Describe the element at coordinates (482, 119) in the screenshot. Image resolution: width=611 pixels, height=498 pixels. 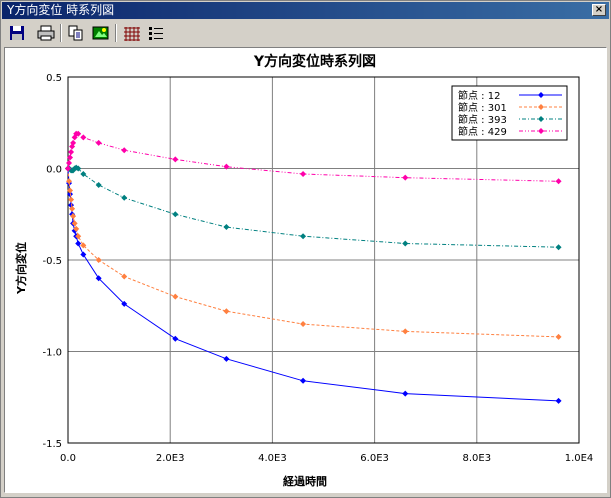
I see `legend-entry-label: 節点 : 393` at that location.